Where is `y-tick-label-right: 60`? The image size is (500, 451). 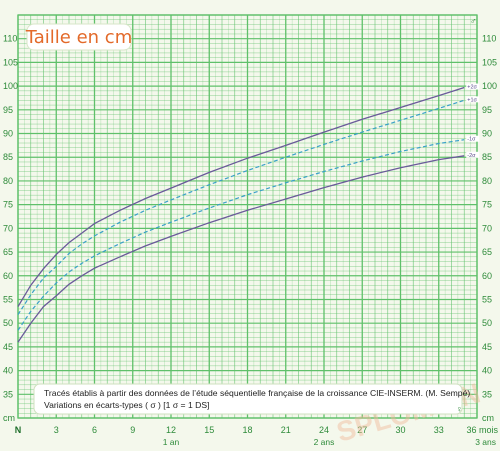
y-tick-label-right: 60 is located at coordinates (487, 276).